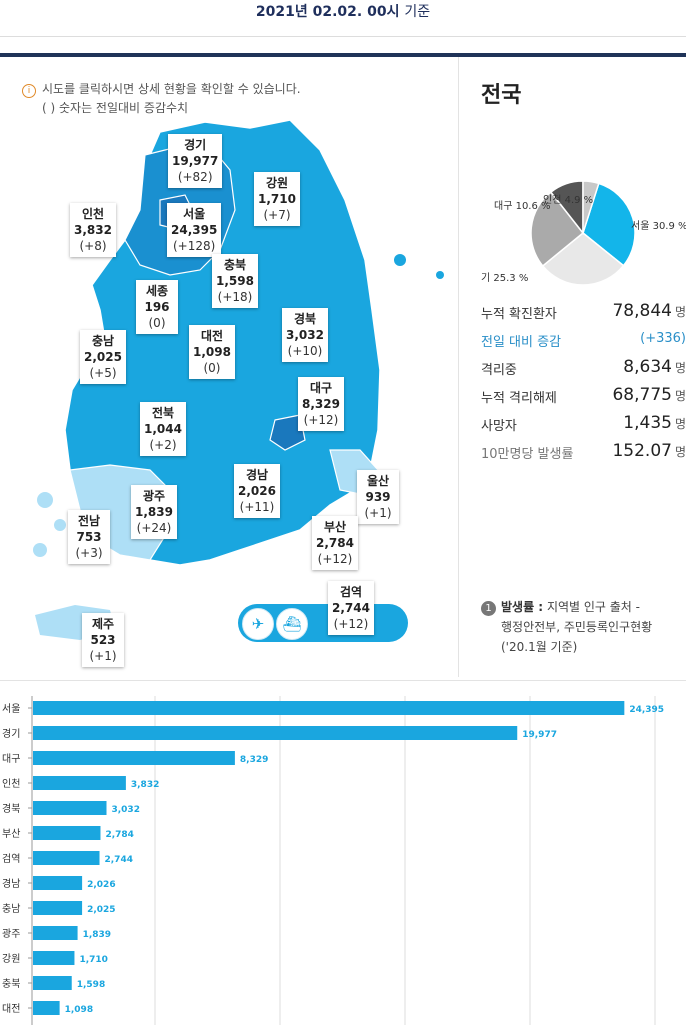 This screenshot has height=1025, width=686. I want to click on bar-value-label: 2,784, so click(119, 835).